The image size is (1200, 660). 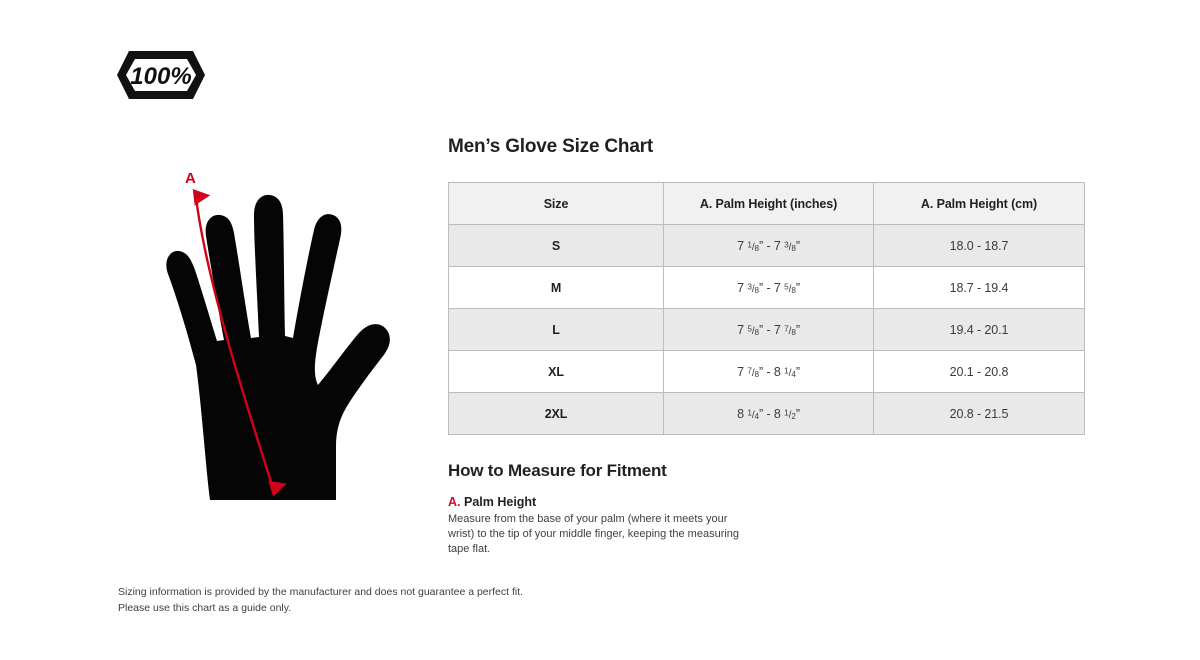 What do you see at coordinates (979, 329) in the screenshot?
I see `cell-cm: 19.4 - 20.1` at bounding box center [979, 329].